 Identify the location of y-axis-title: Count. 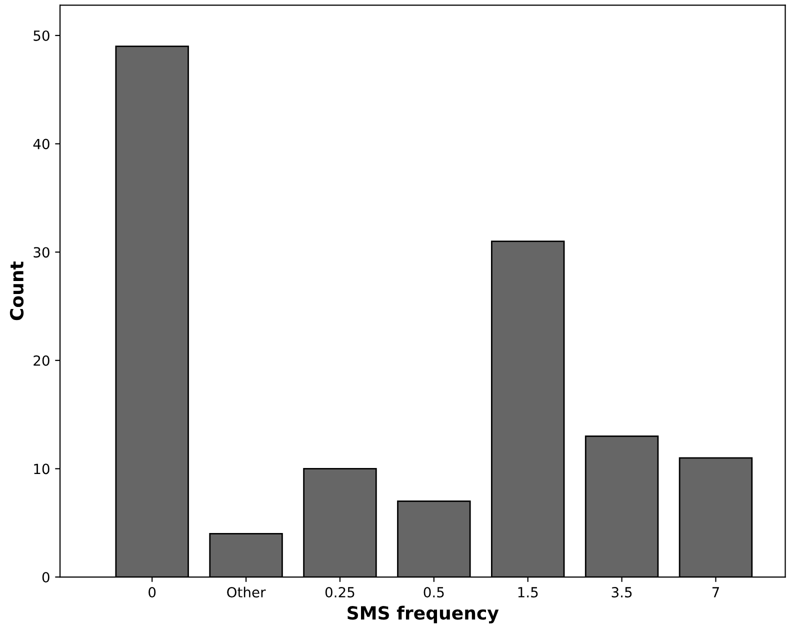
(17, 291).